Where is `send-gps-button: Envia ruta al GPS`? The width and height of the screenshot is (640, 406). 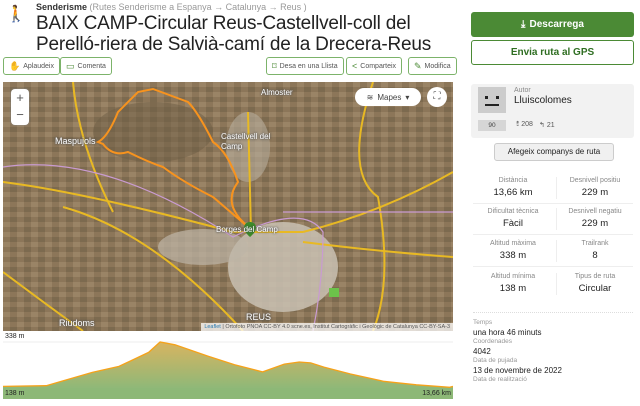 send-gps-button: Envia ruta al GPS is located at coordinates (552, 52).